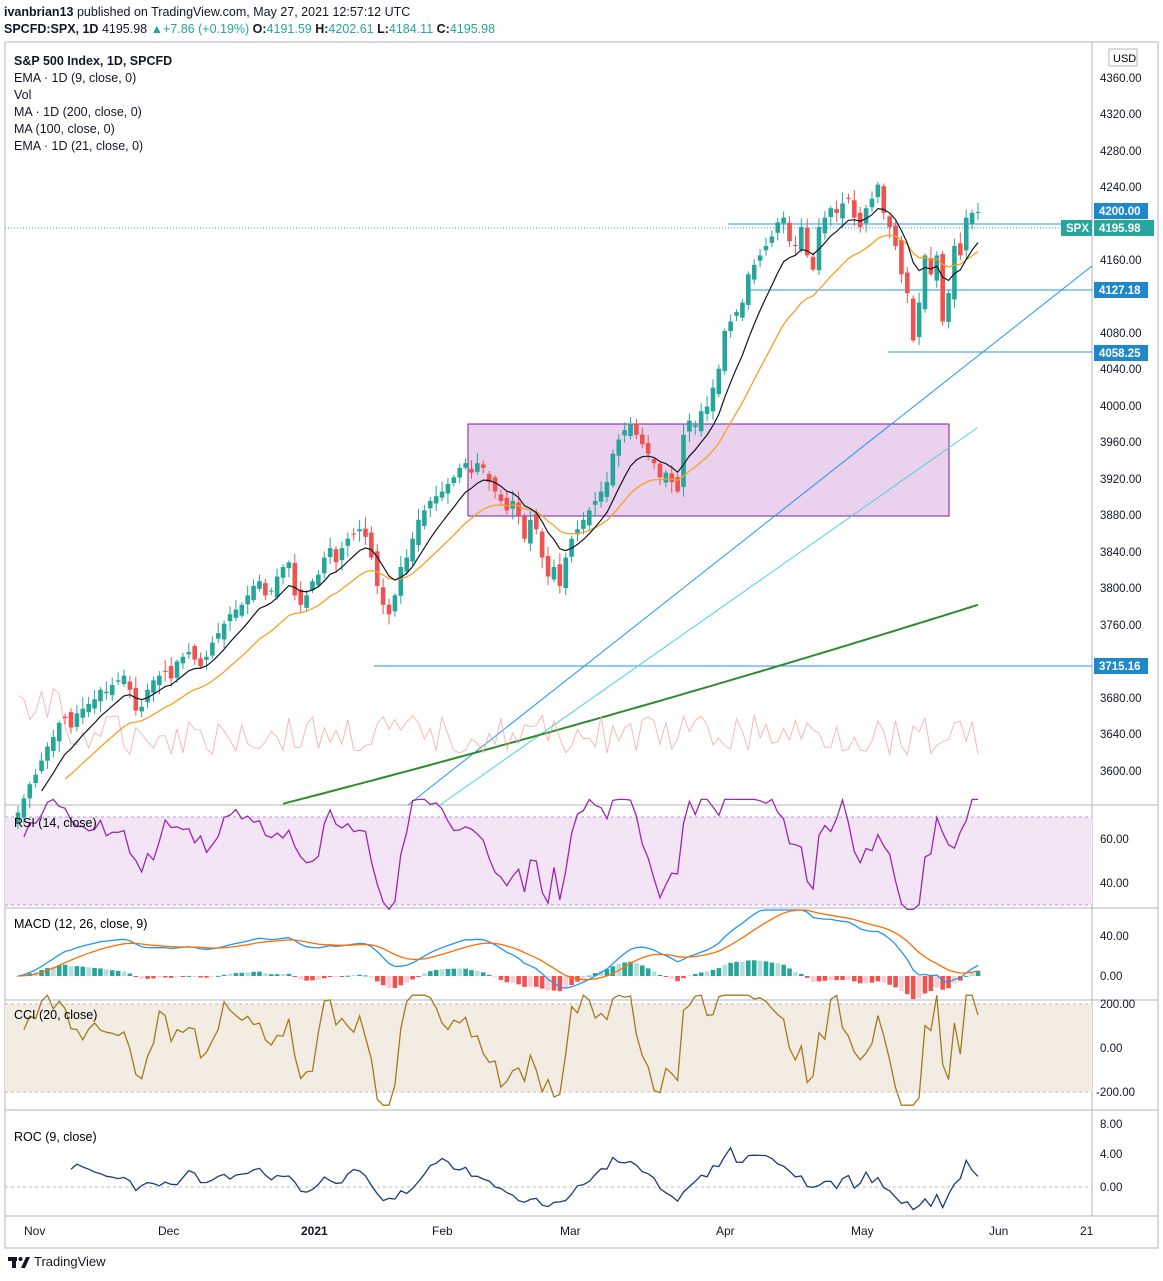 The height and width of the screenshot is (1281, 1163). What do you see at coordinates (80, 924) in the screenshot?
I see `macd-label: MACD (12, 26, close, 9)` at bounding box center [80, 924].